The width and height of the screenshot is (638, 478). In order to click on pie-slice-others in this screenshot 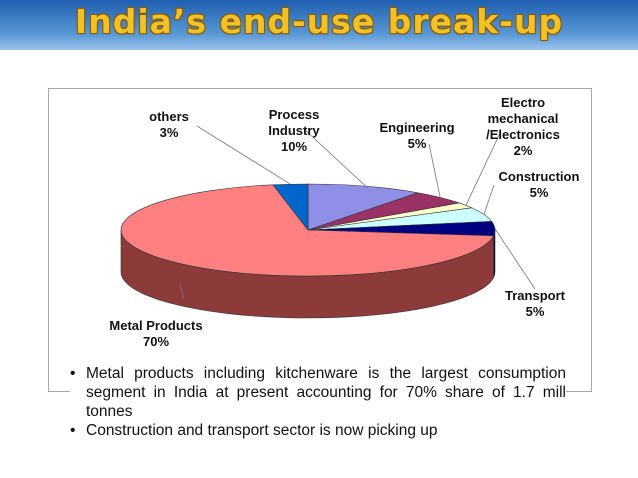, I will do `click(290, 207)`.